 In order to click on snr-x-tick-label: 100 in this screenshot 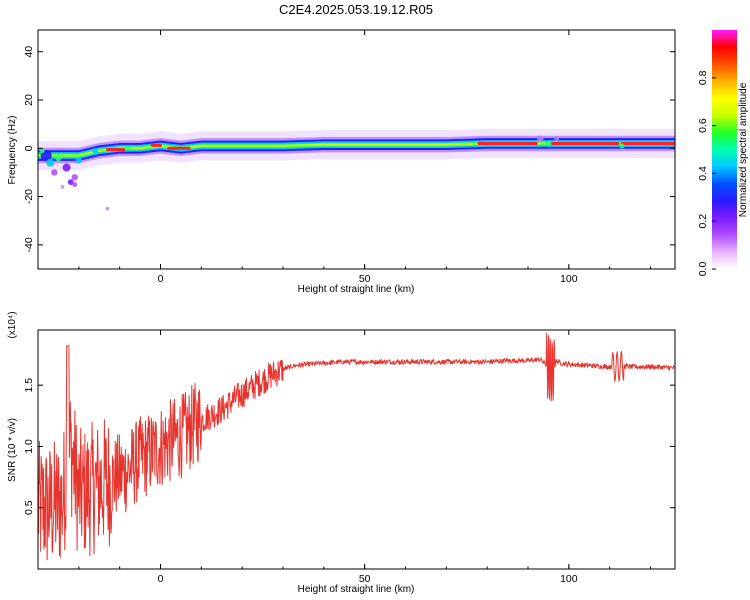, I will do `click(569, 579)`.